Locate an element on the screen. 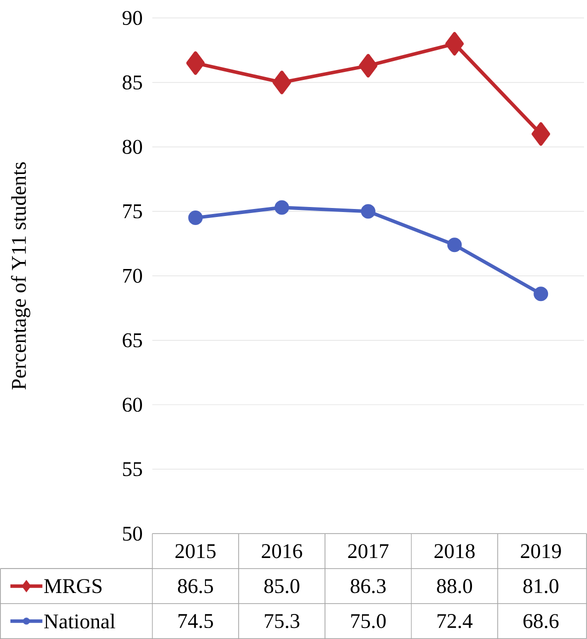  data-label: 72.4 is located at coordinates (455, 621).